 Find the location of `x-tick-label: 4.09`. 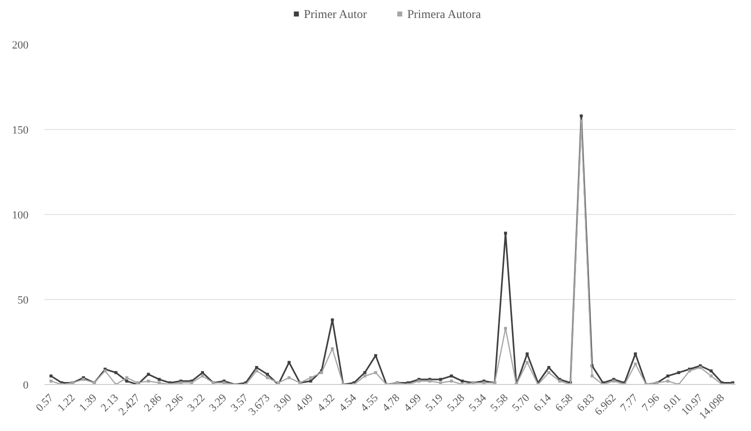

x-tick-label: 4.09 is located at coordinates (305, 403).